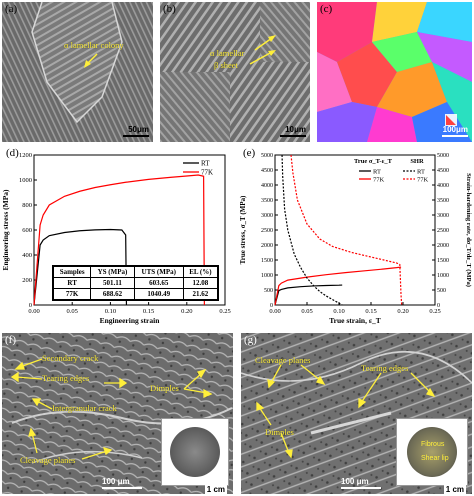 This screenshot has height=496, width=474. Describe the element at coordinates (112, 294) in the screenshot. I see `table-cell: 688.62` at that location.